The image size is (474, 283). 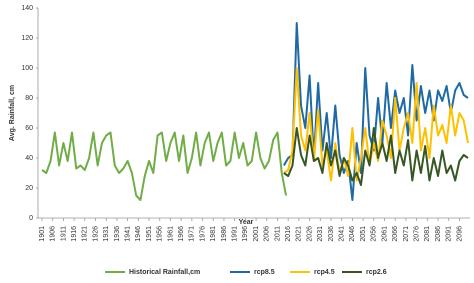 What do you see at coordinates (320, 234) in the screenshot?
I see `x-tick-label: 2031` at bounding box center [320, 234].